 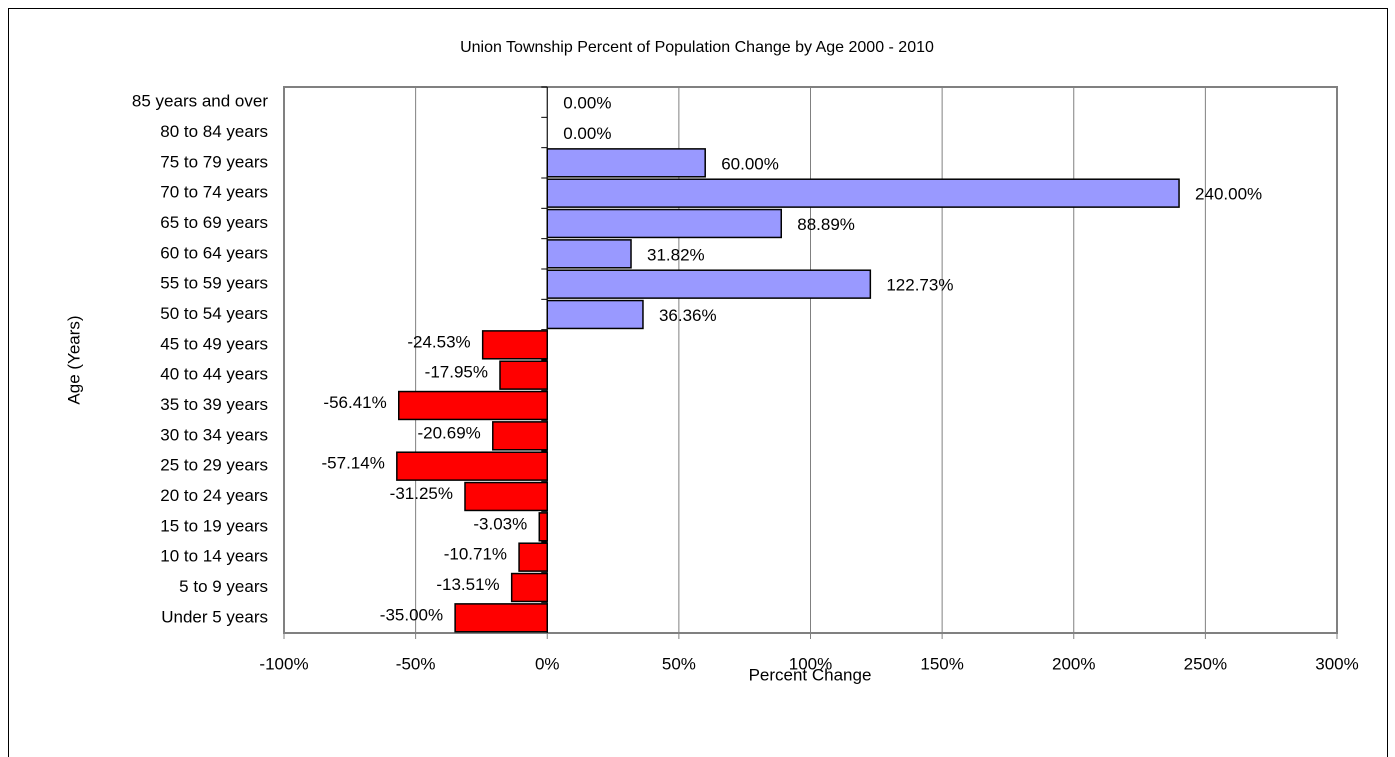 I want to click on data-label: -56.41%, so click(x=354, y=402).